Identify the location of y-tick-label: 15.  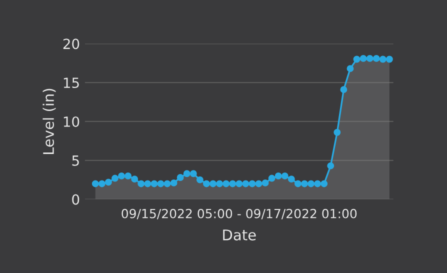
(71, 83).